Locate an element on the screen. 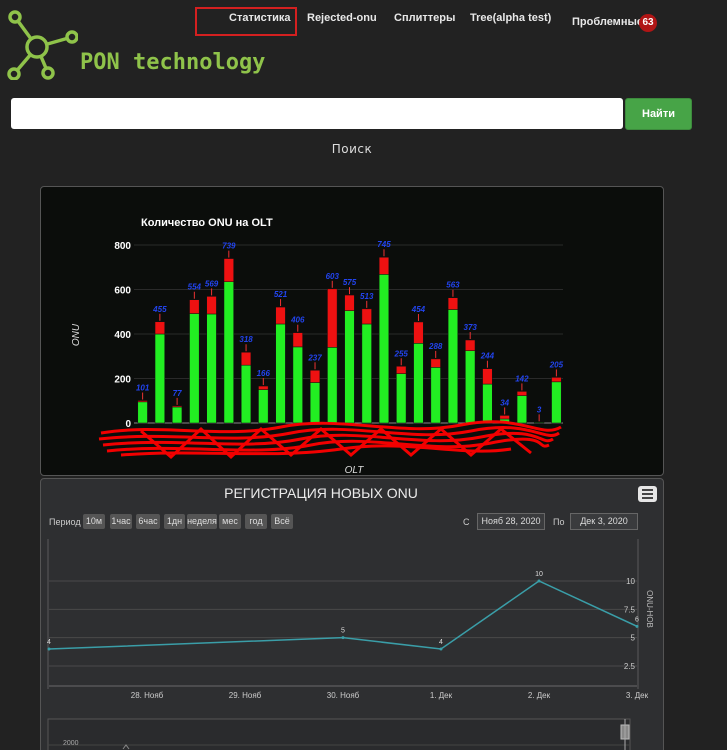 The width and height of the screenshot is (727, 750). y-tick-label: 600 is located at coordinates (122, 291).